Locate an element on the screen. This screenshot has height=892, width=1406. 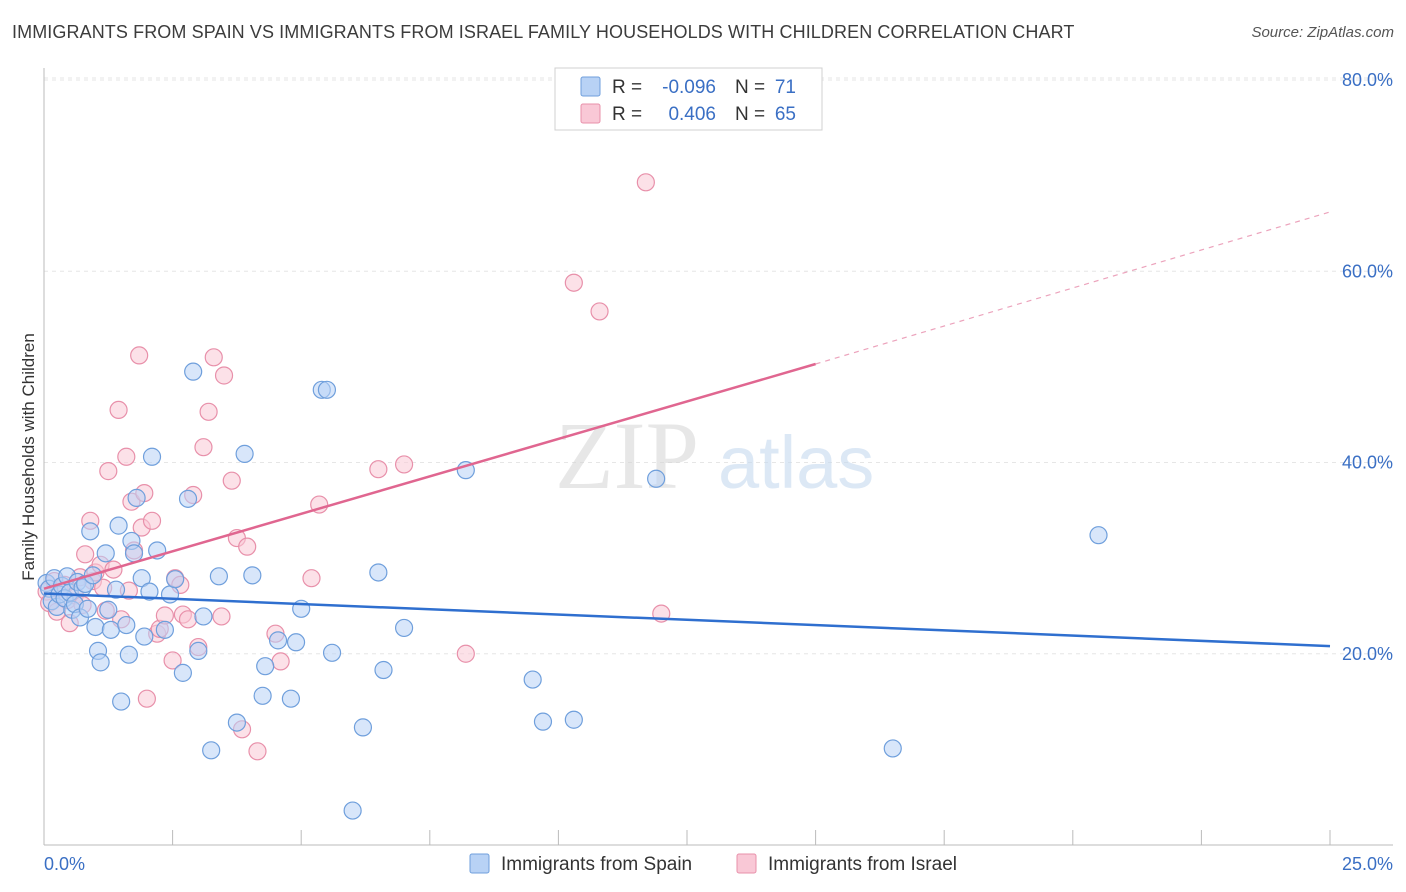
legend-n-value-israel: 65 is located at coordinates (785, 114).